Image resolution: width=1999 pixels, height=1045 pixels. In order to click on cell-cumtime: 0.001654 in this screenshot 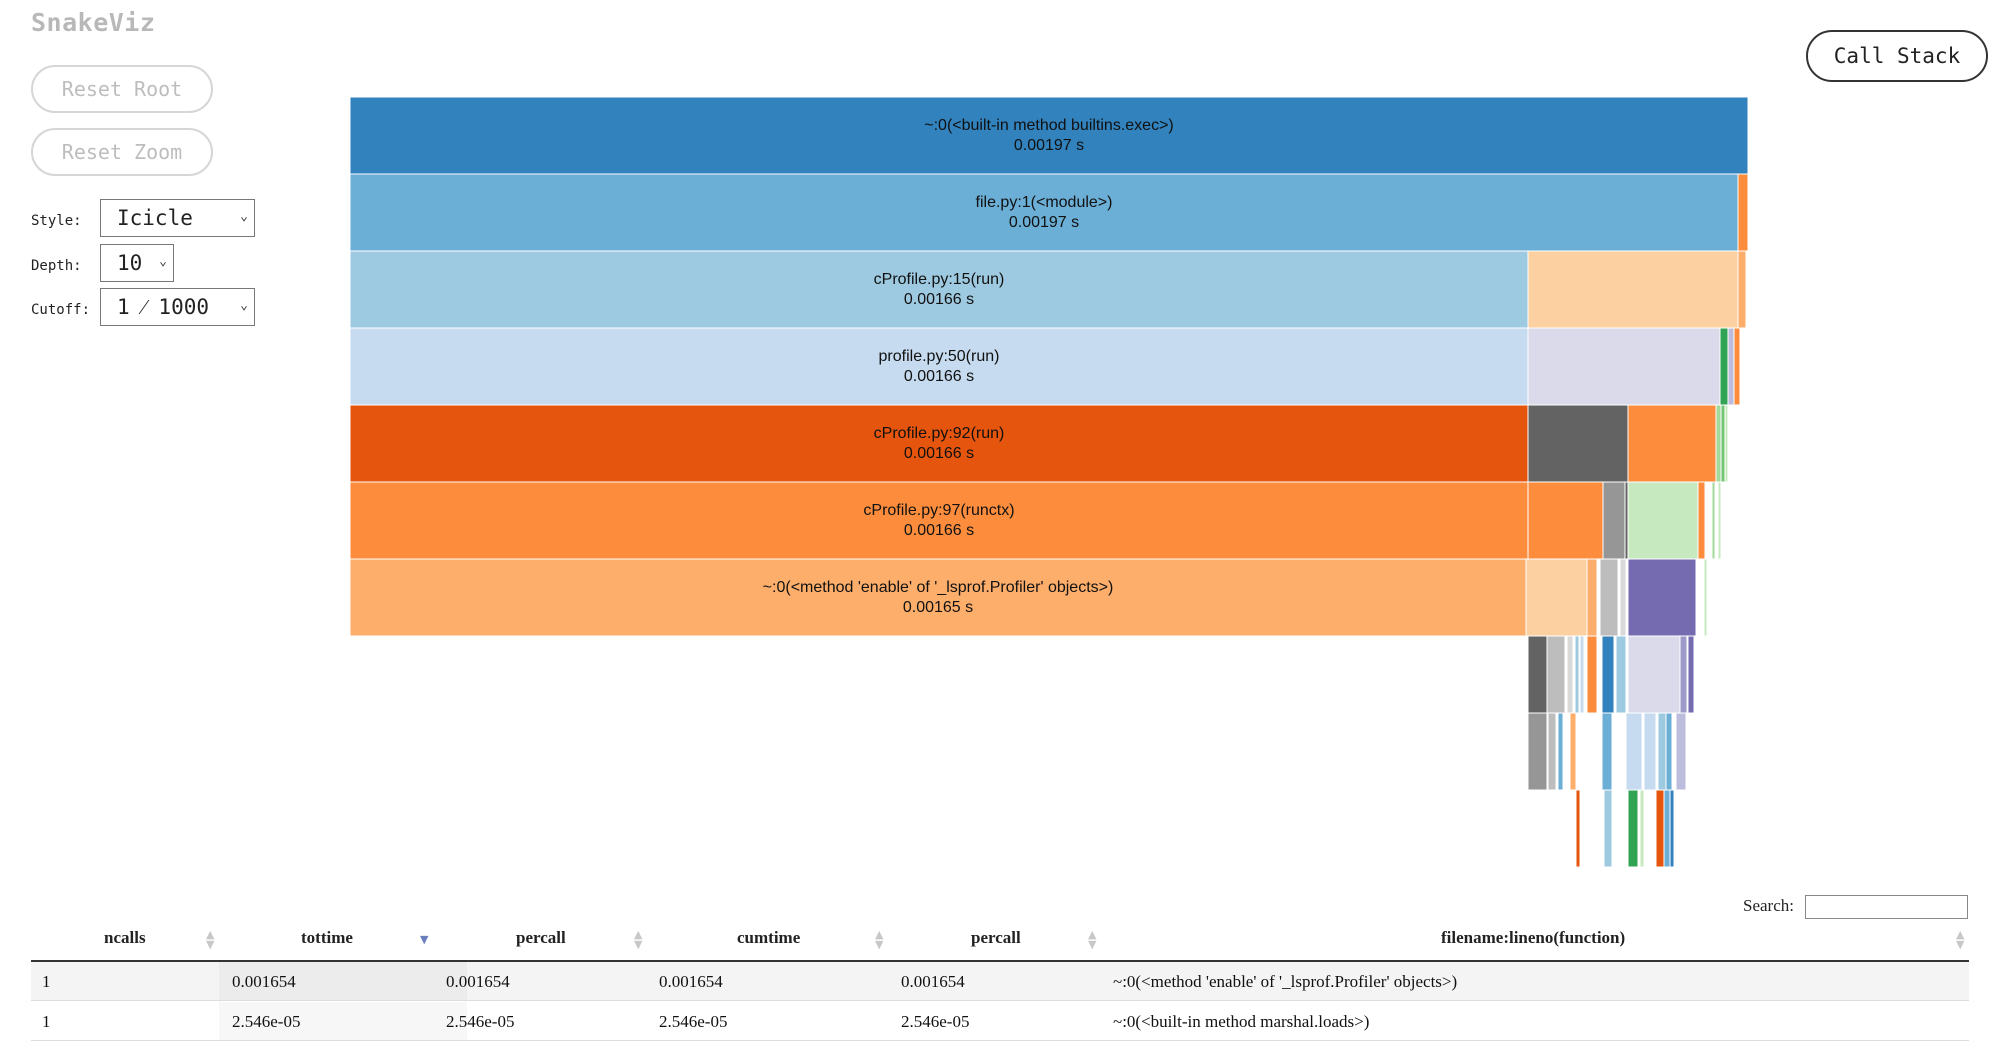, I will do `click(691, 981)`.